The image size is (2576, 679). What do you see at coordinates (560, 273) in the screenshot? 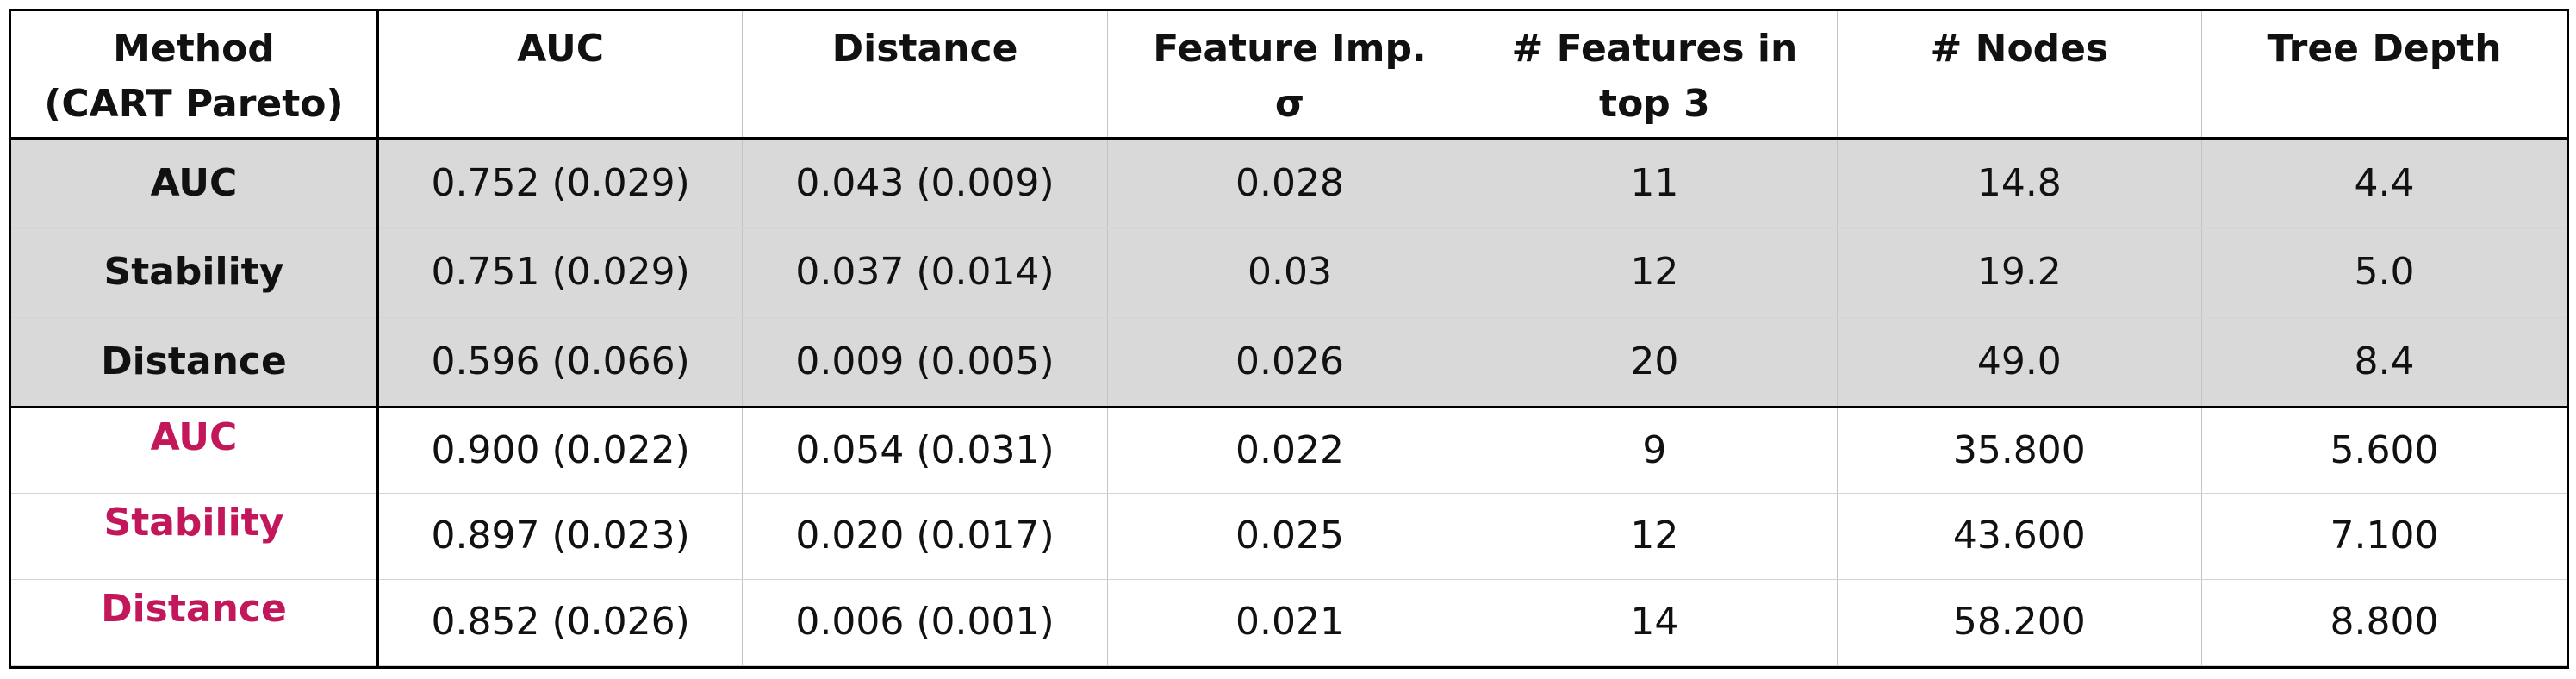
I see `auc-cell: 0.751 (0.029)` at bounding box center [560, 273].